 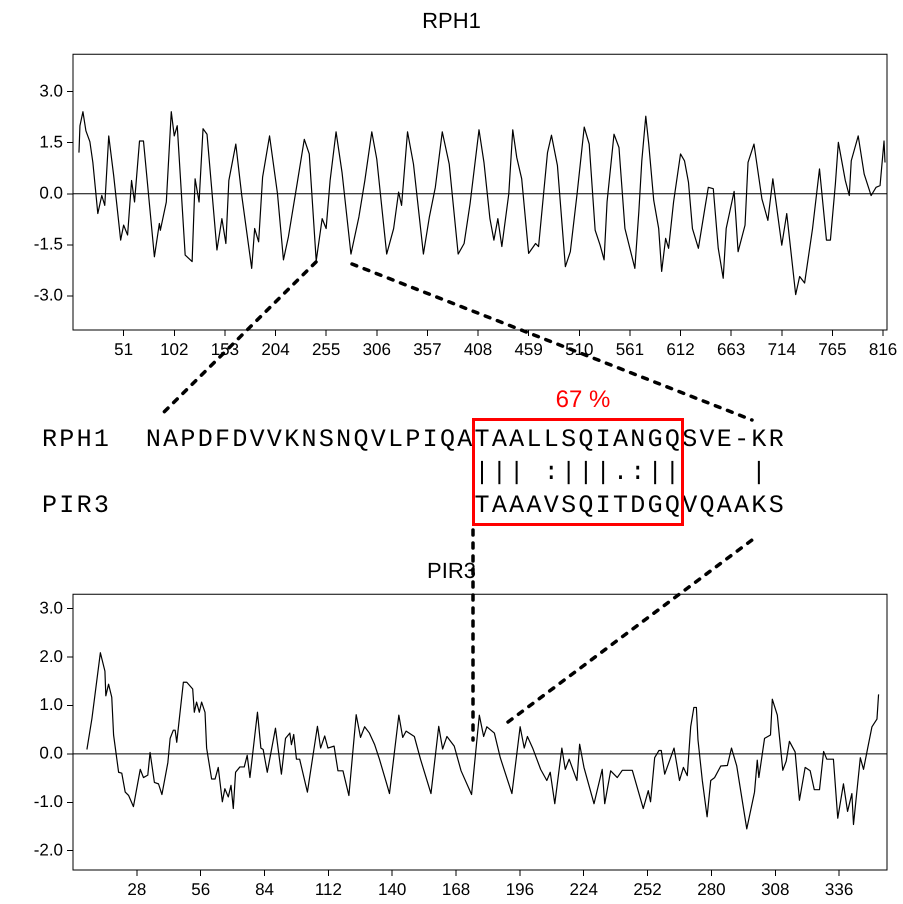 I want to click on y-tick-label: -2.0, so click(x=48, y=850).